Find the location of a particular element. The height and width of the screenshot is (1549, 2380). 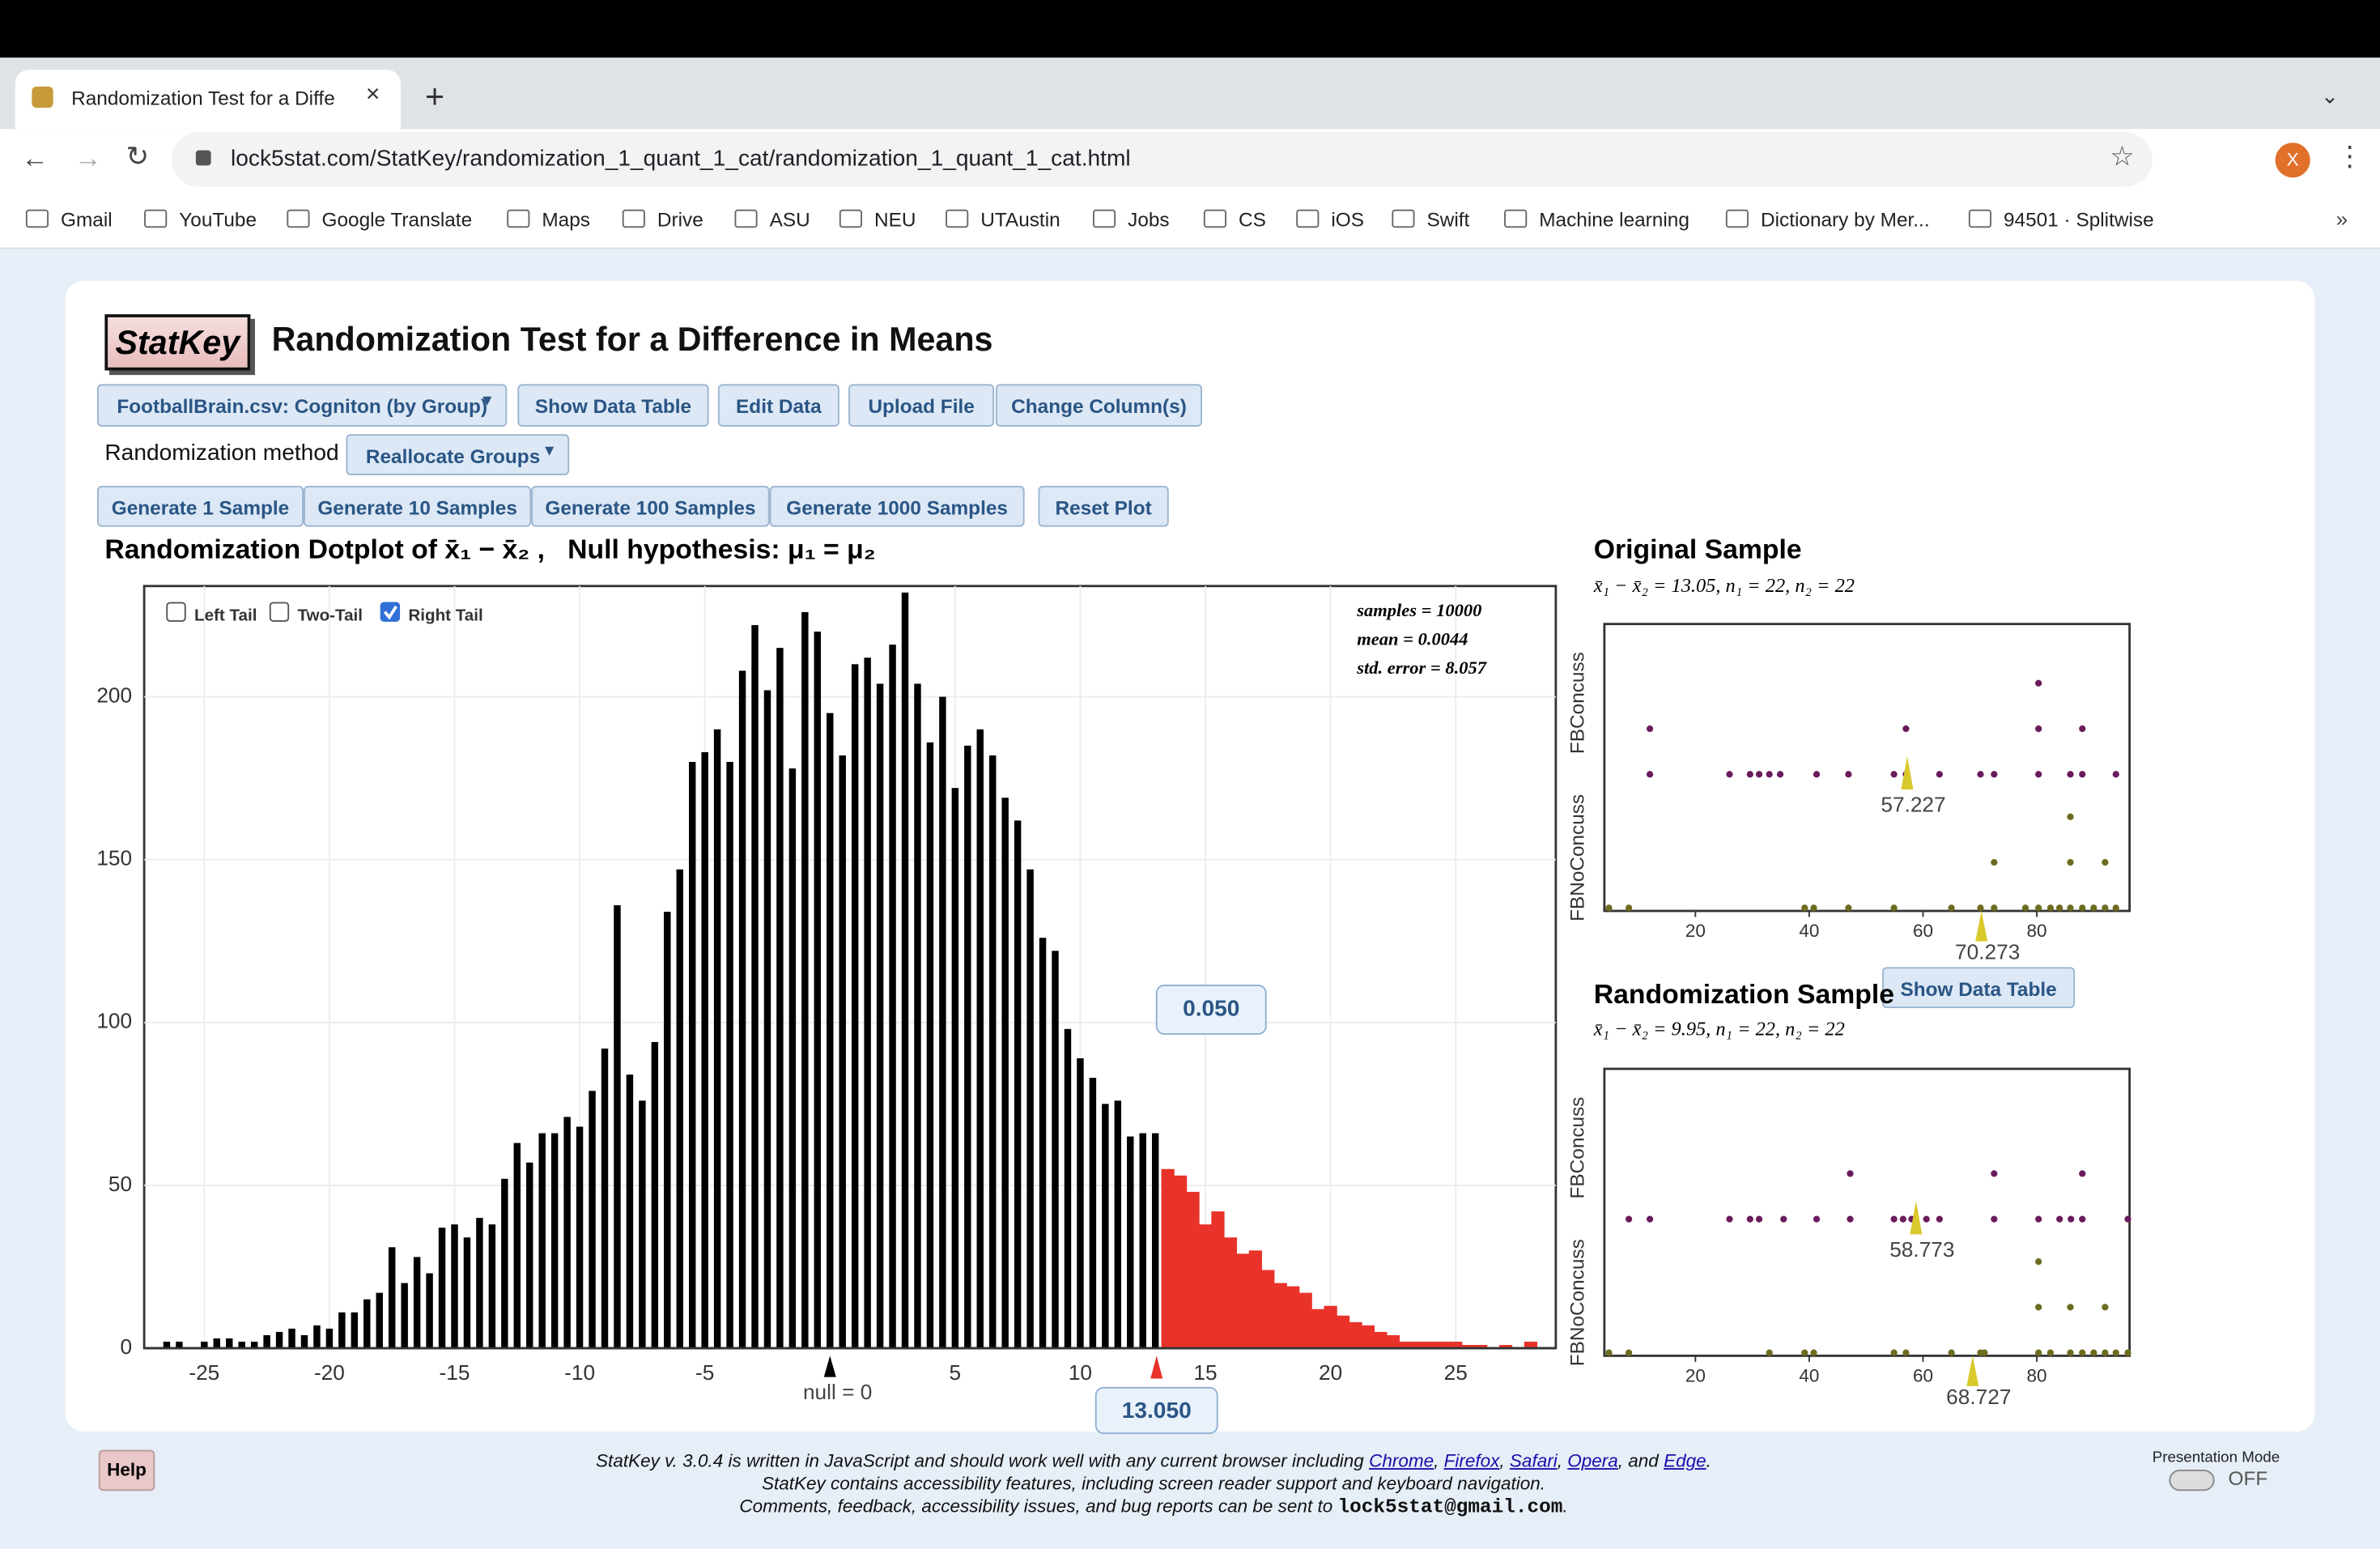

browser-link: Edge is located at coordinates (1685, 1460).